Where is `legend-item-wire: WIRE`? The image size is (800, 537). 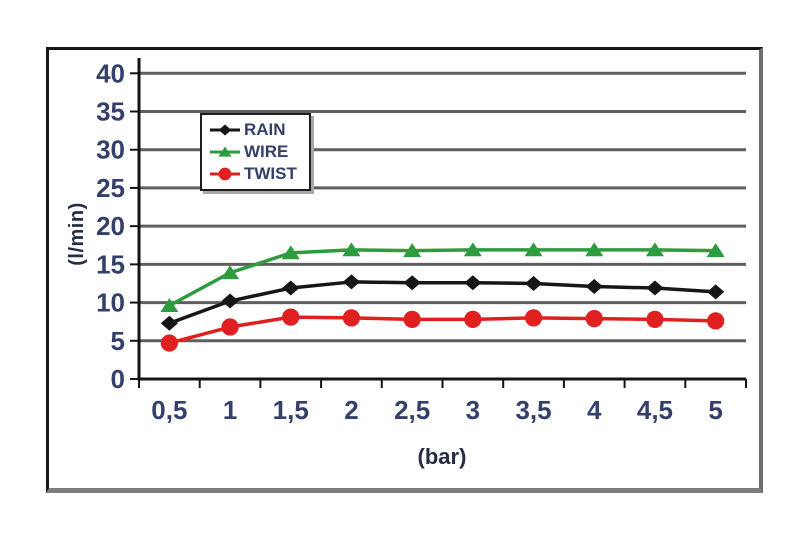
legend-item-wire: WIRE is located at coordinates (253, 151).